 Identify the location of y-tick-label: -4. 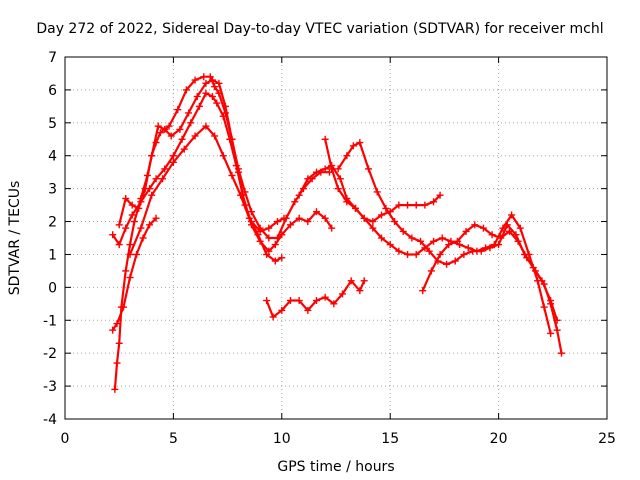
(50, 420).